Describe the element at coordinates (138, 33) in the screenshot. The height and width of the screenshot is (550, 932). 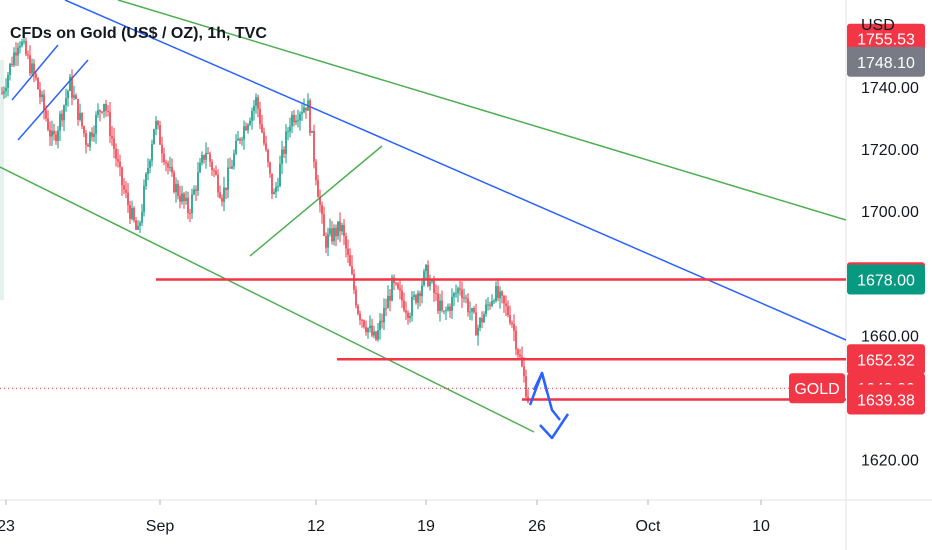
I see `chart-title: CFDs on Gold (US$ / OZ), 1h, TVC` at that location.